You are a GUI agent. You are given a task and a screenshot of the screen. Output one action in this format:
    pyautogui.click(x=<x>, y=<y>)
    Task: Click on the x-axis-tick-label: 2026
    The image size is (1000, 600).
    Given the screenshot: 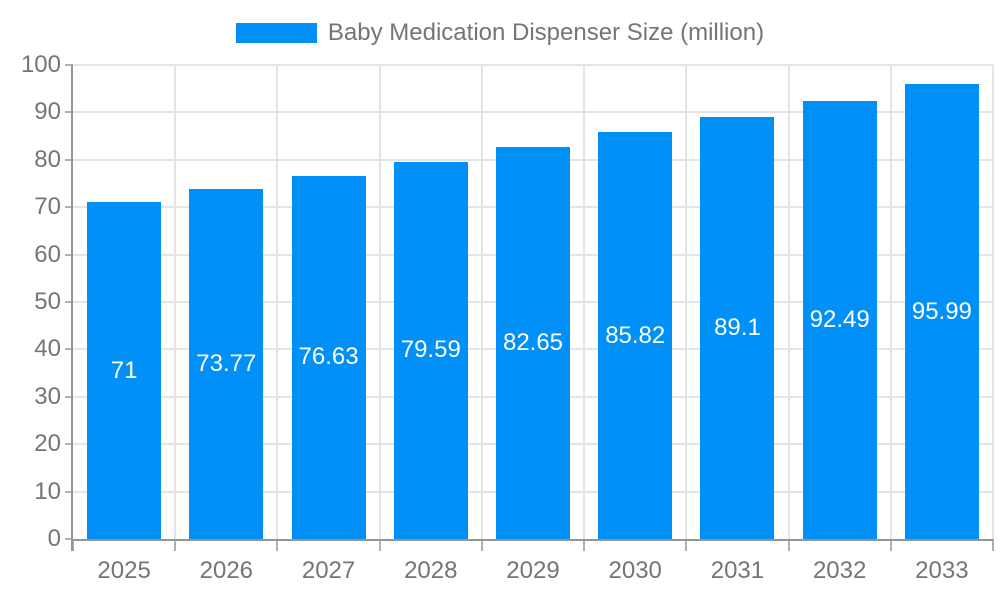 What is the action you would take?
    pyautogui.click(x=226, y=570)
    